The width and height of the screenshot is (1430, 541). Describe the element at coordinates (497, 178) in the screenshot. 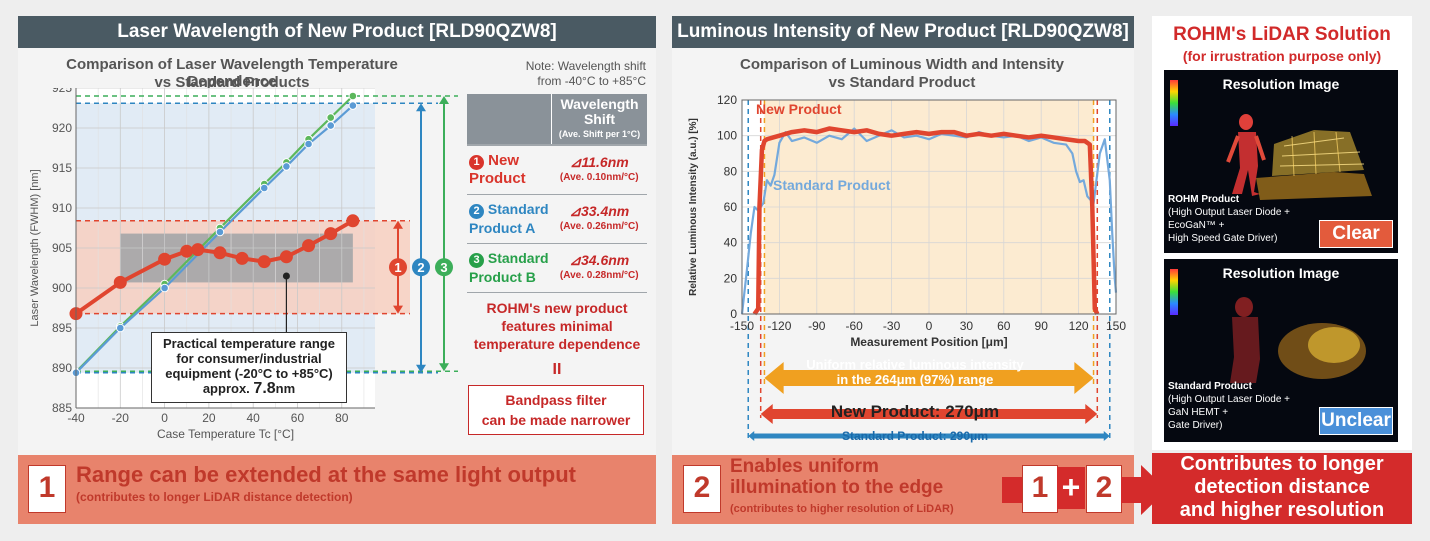

I see `row-name-2: Product` at that location.